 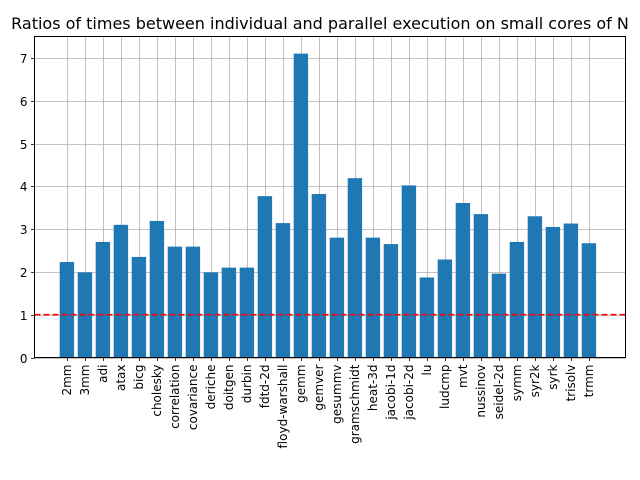 I want to click on x-tick-label: 3mm, so click(x=85, y=380).